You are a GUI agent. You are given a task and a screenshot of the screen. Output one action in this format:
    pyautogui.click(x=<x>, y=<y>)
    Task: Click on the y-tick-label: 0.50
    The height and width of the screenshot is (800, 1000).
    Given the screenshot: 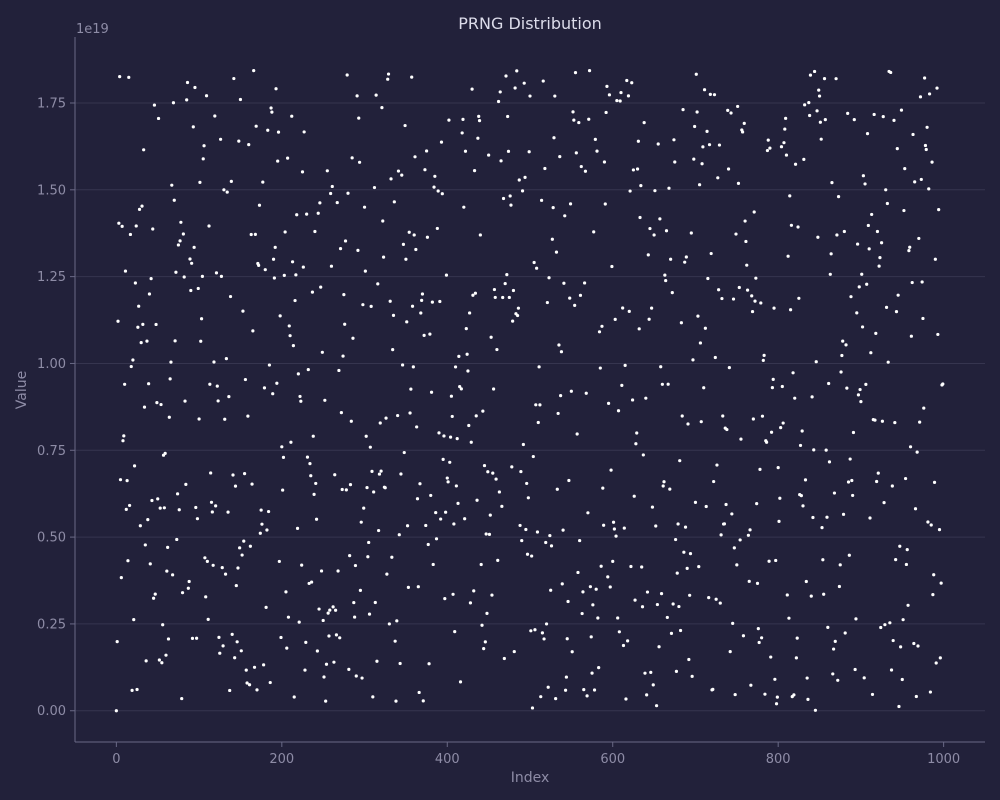 What is the action you would take?
    pyautogui.click(x=51, y=538)
    